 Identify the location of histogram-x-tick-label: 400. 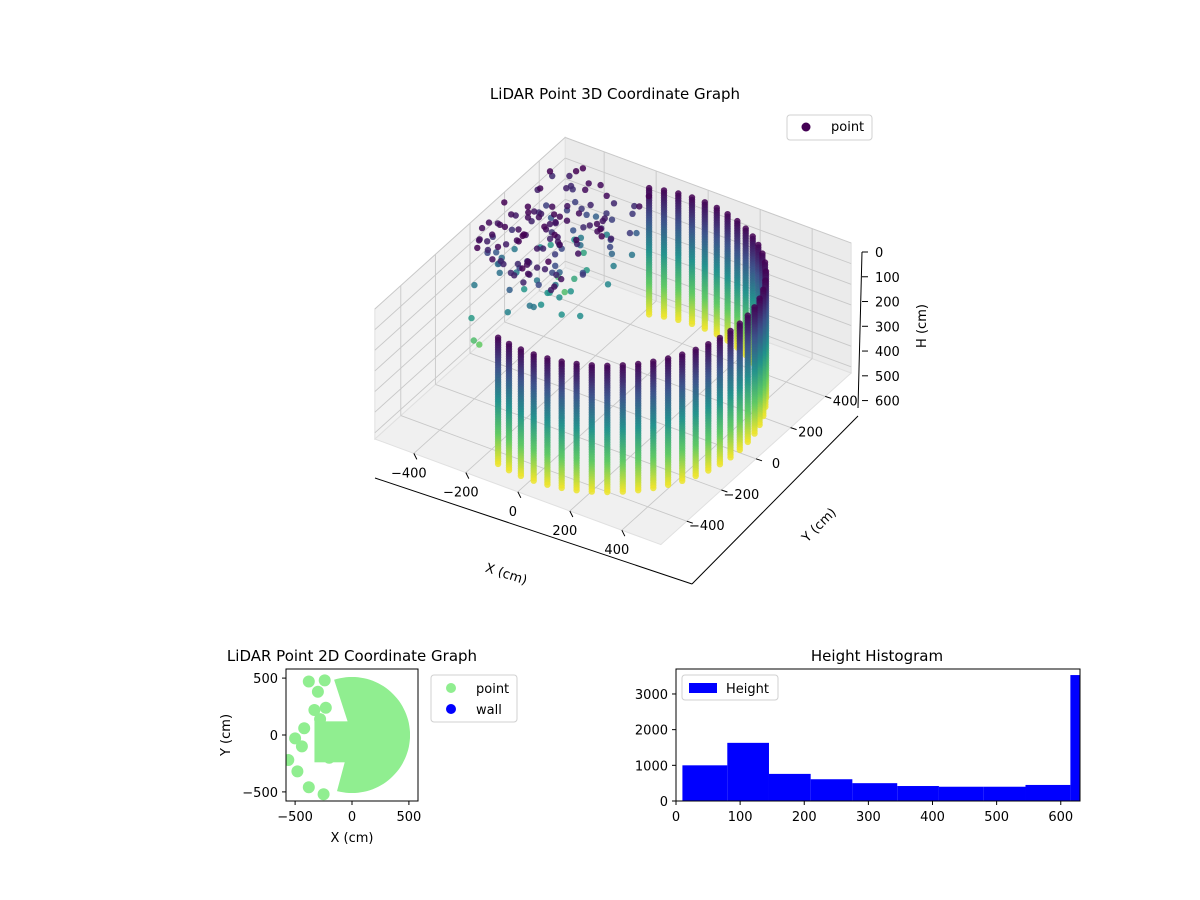
(932, 817).